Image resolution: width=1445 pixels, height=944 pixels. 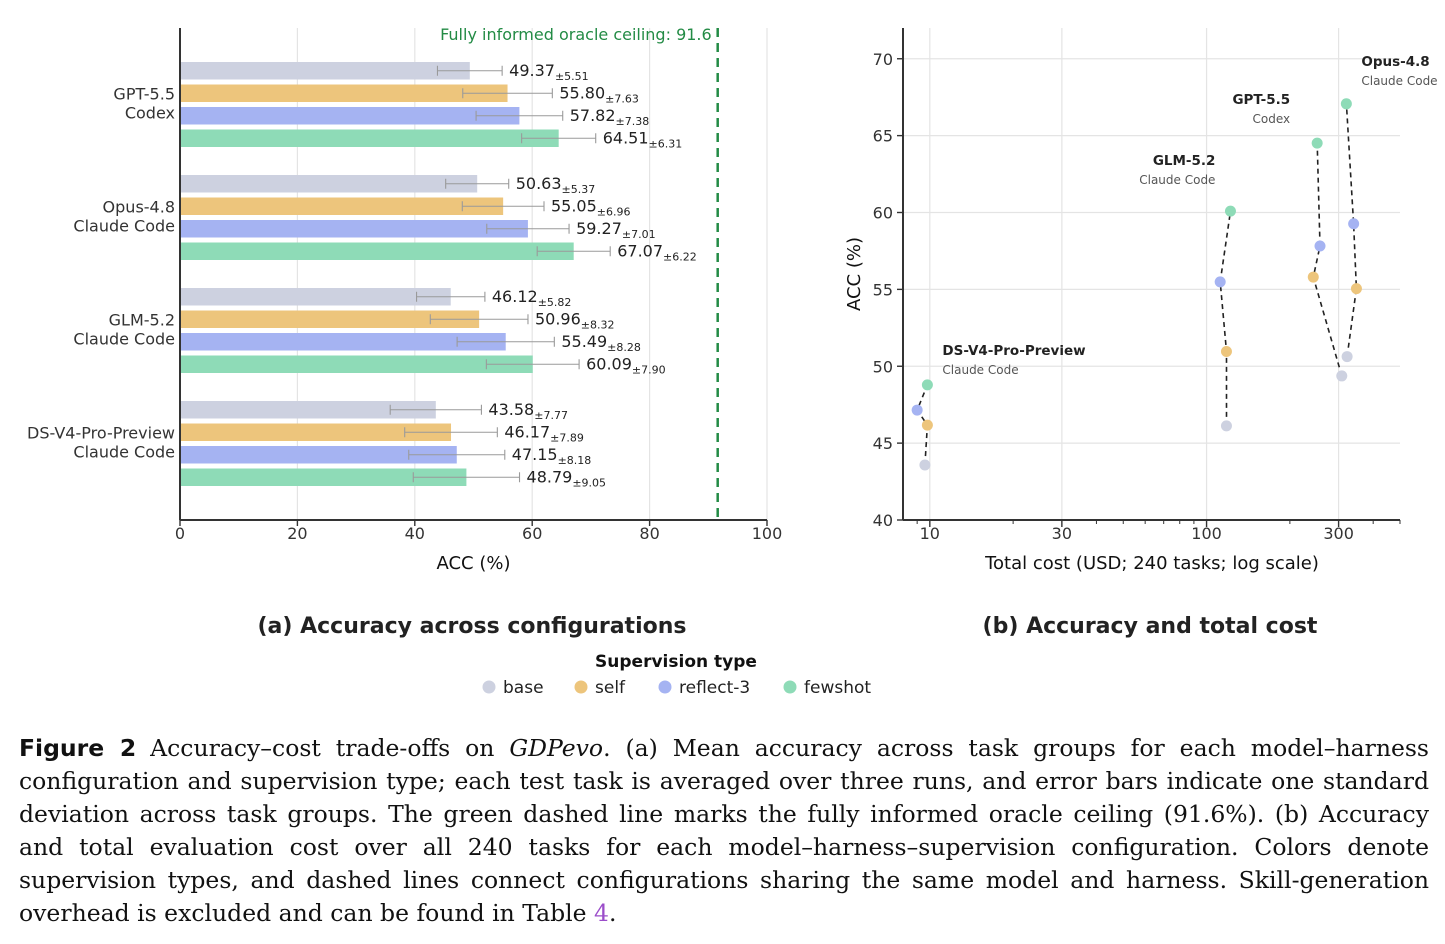 I want to click on bar-value-label: 43.58±7.77, so click(x=528, y=411).